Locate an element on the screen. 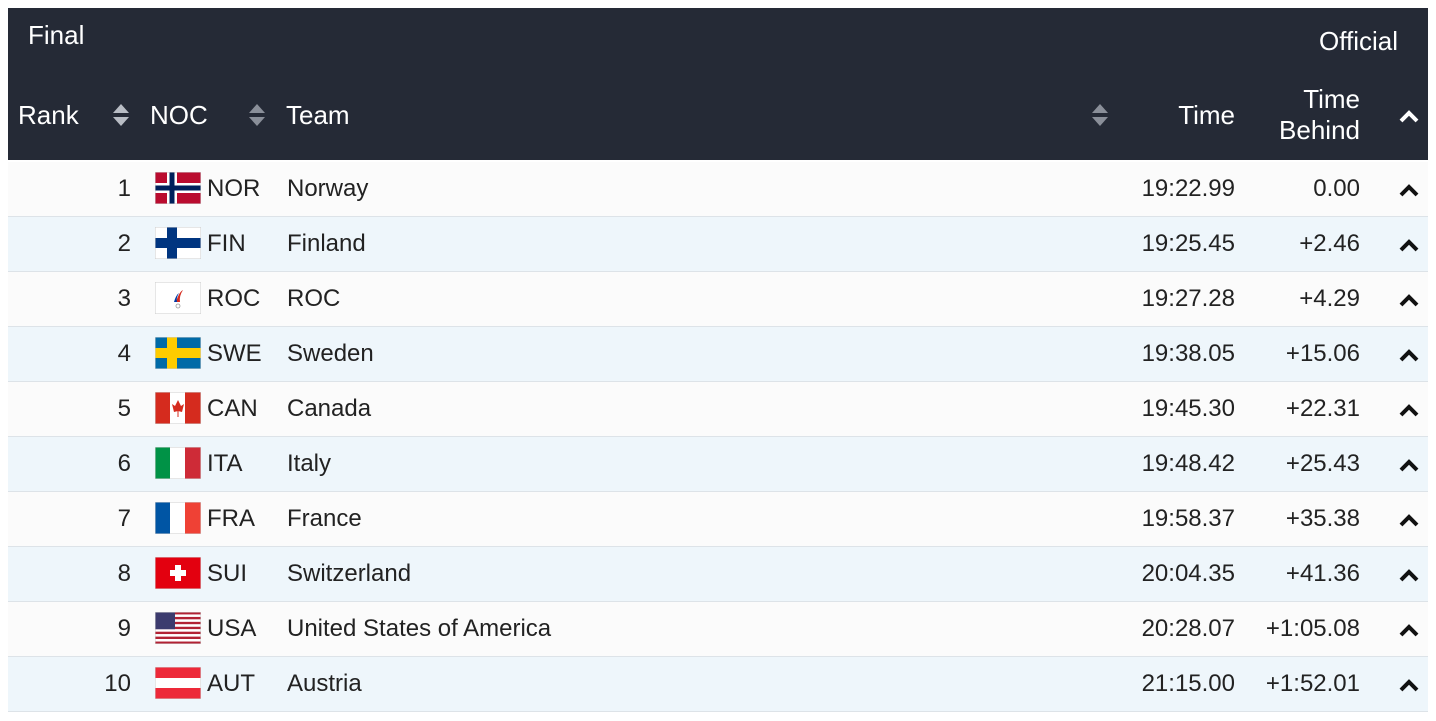 The height and width of the screenshot is (721, 1436). time-behind: +2.46 is located at coordinates (1329, 243).